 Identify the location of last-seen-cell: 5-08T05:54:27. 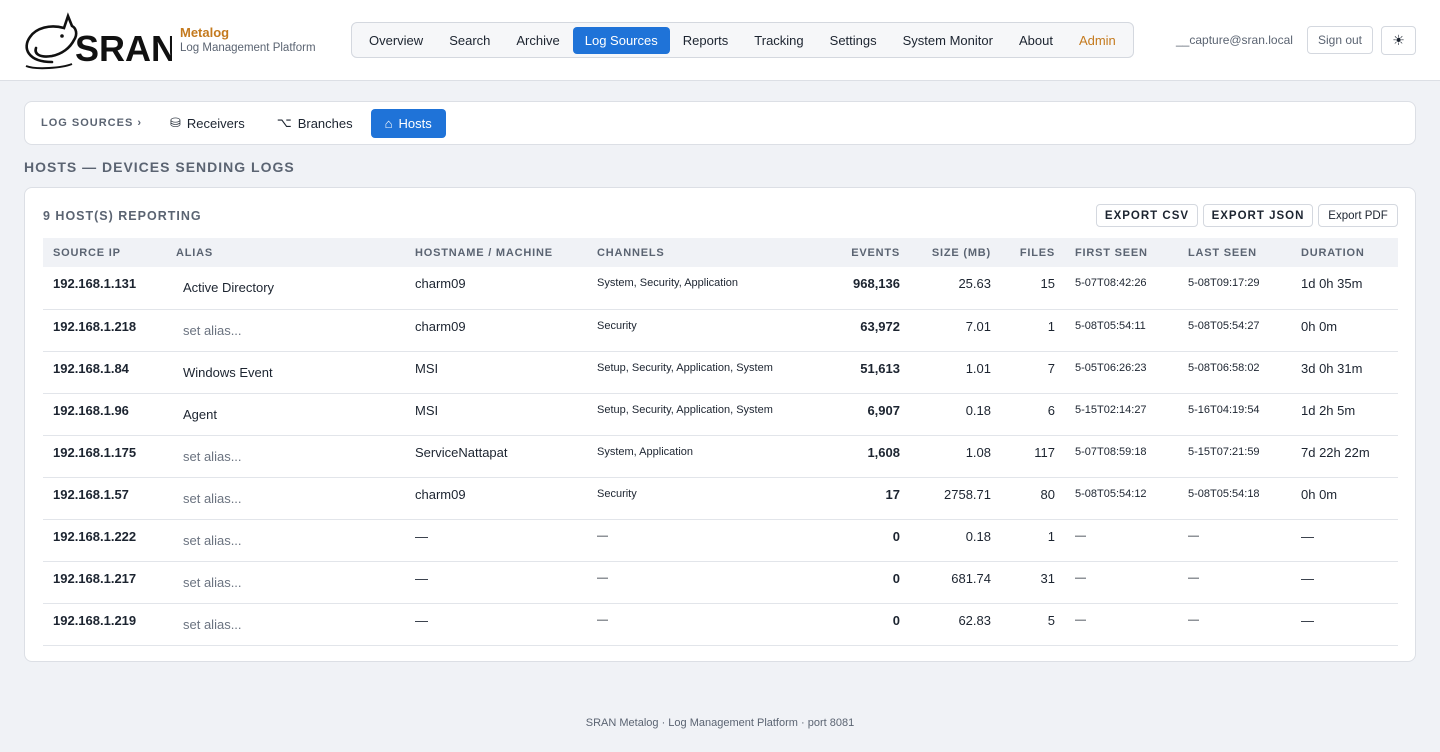
(1224, 325).